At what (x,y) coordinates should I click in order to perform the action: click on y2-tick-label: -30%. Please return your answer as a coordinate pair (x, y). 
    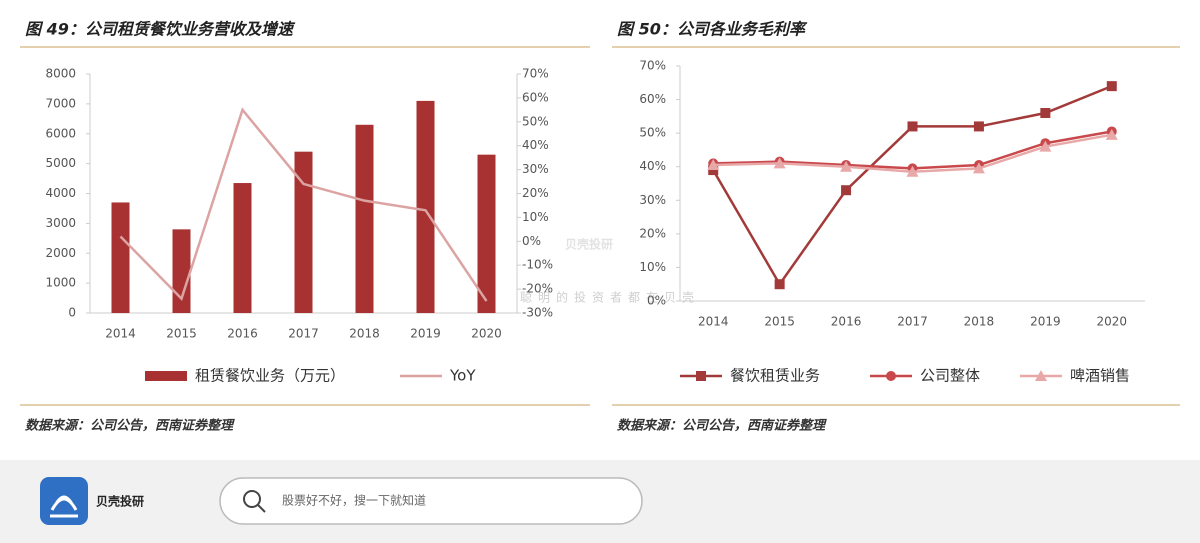
    Looking at the image, I should click on (537, 313).